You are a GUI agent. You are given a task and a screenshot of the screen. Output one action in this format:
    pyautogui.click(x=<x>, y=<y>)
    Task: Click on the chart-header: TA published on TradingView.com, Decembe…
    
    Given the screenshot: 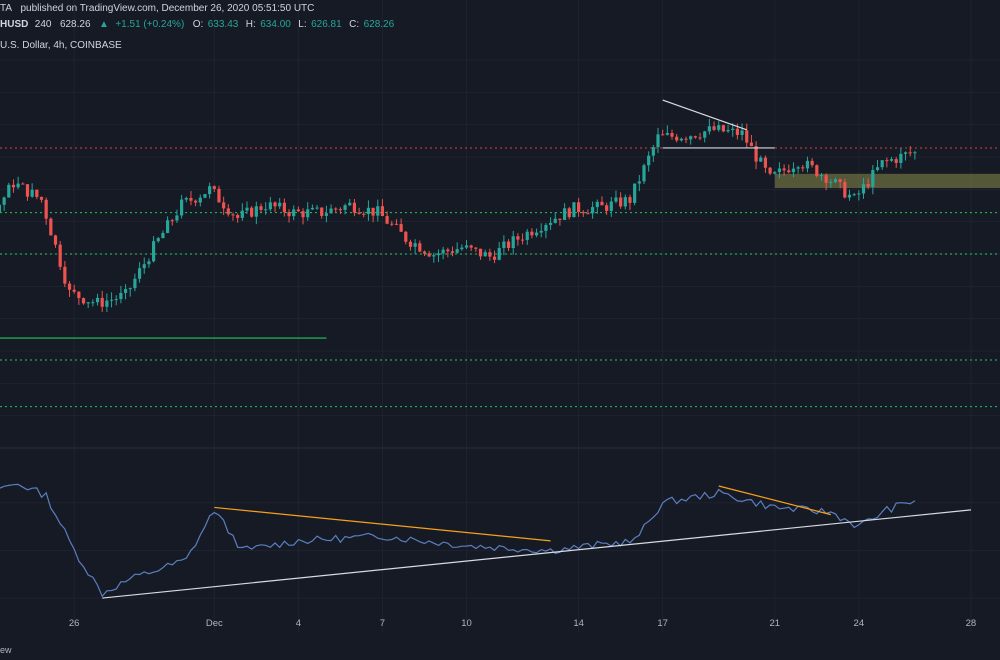 What is the action you would take?
    pyautogui.click(x=197, y=25)
    